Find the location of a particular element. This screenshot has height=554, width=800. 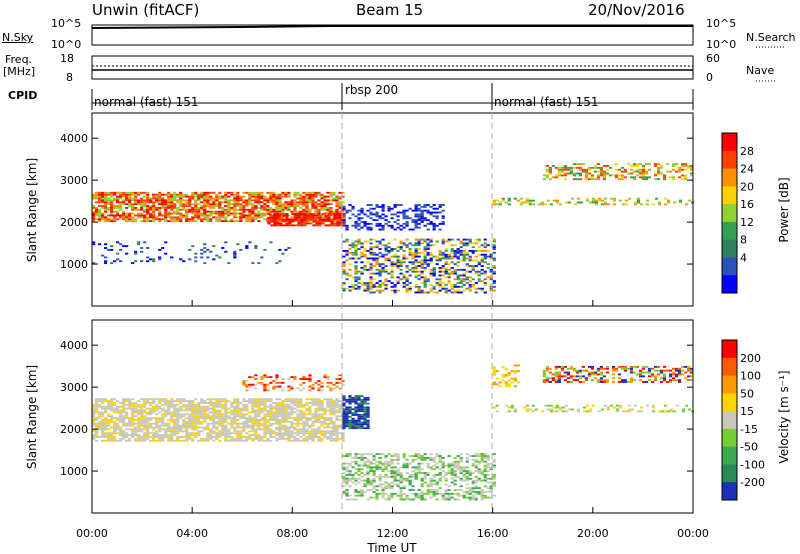

freq-tick-top: 18 is located at coordinates (67, 58).